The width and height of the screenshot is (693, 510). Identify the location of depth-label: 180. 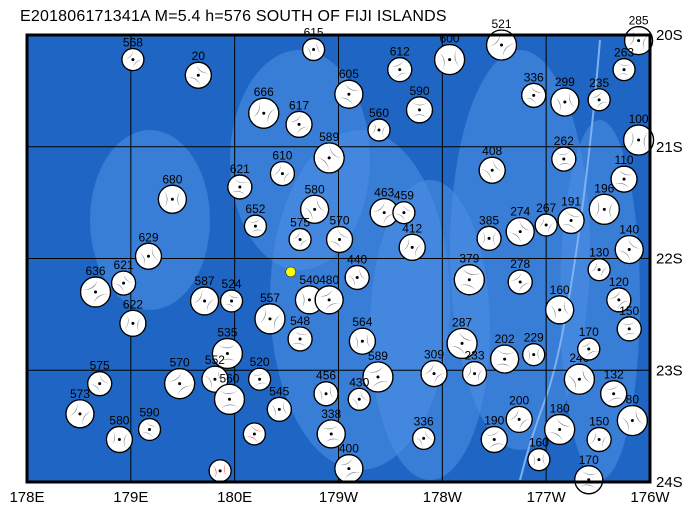
(560, 408).